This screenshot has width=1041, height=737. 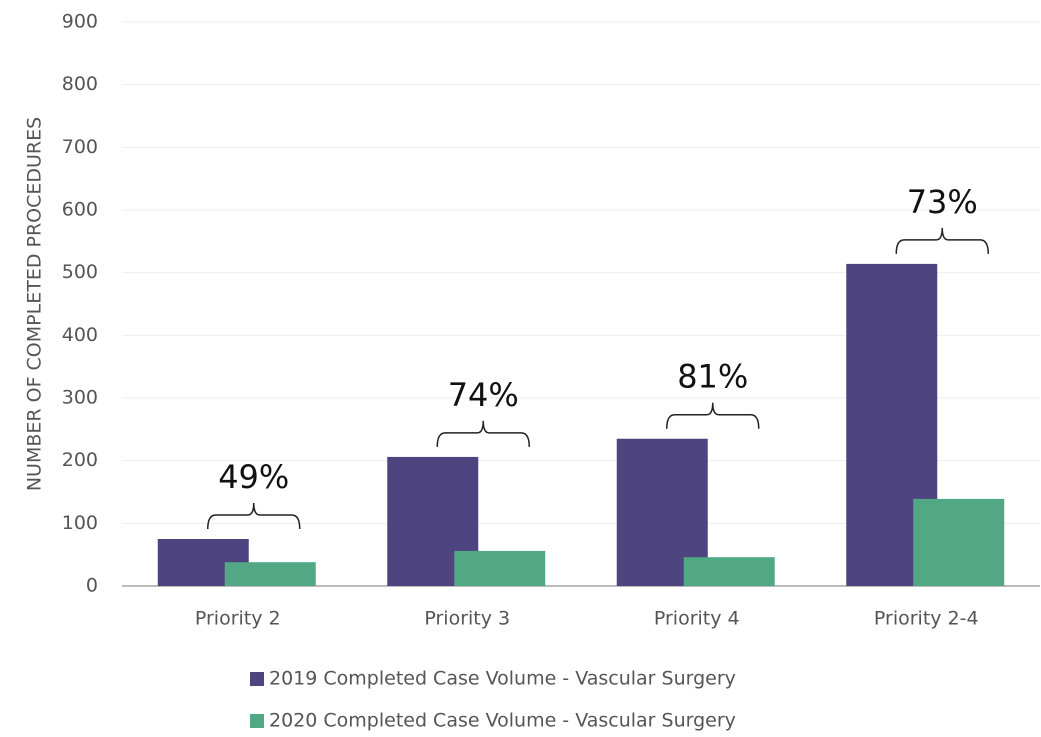 I want to click on y-tick-label: 700, so click(x=80, y=147).